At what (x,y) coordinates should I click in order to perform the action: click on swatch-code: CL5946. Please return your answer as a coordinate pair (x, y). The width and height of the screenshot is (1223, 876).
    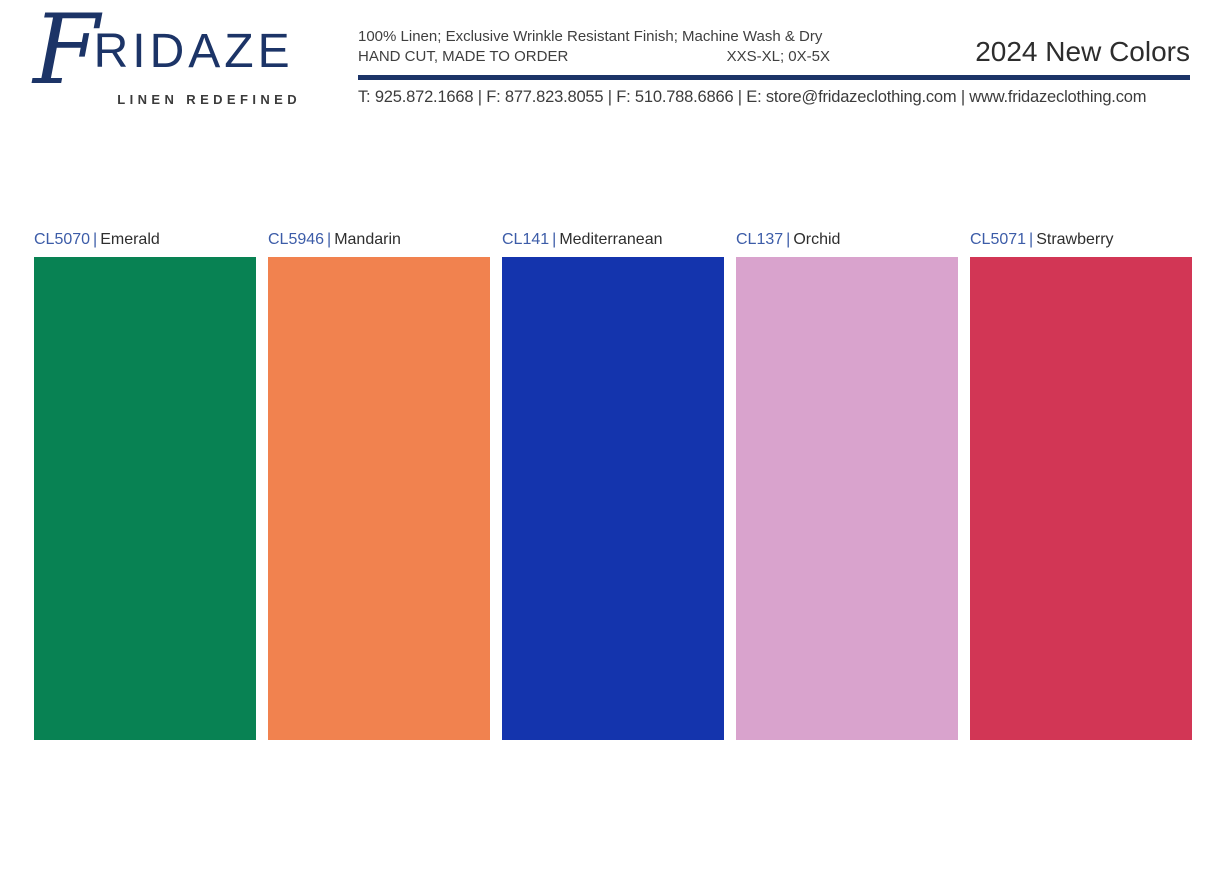
    Looking at the image, I should click on (296, 239).